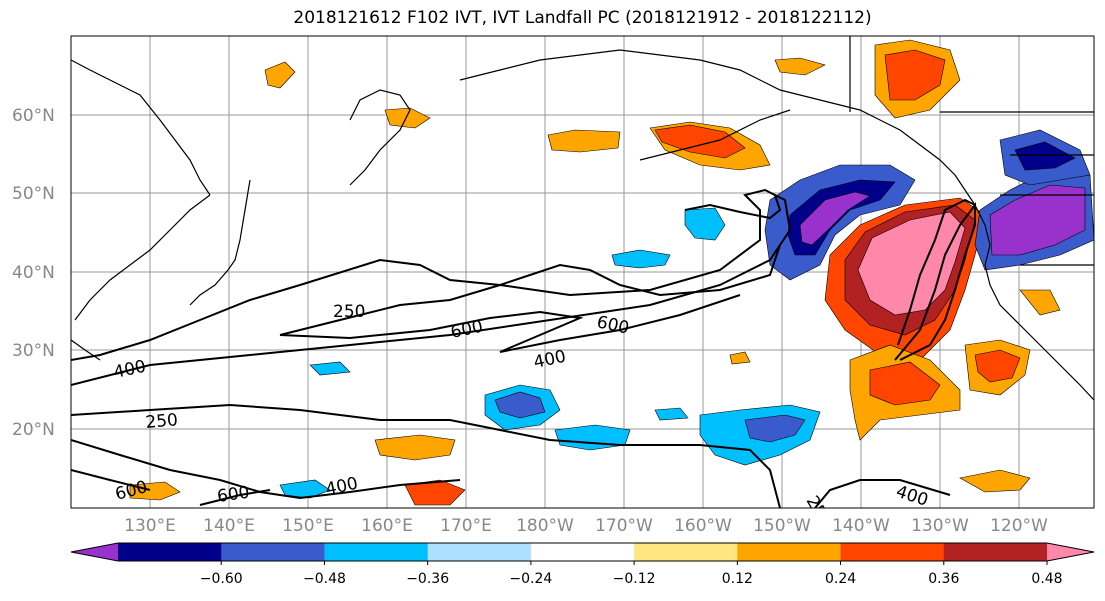  Describe the element at coordinates (229, 526) in the screenshot. I see `lon-label: 140°E` at that location.